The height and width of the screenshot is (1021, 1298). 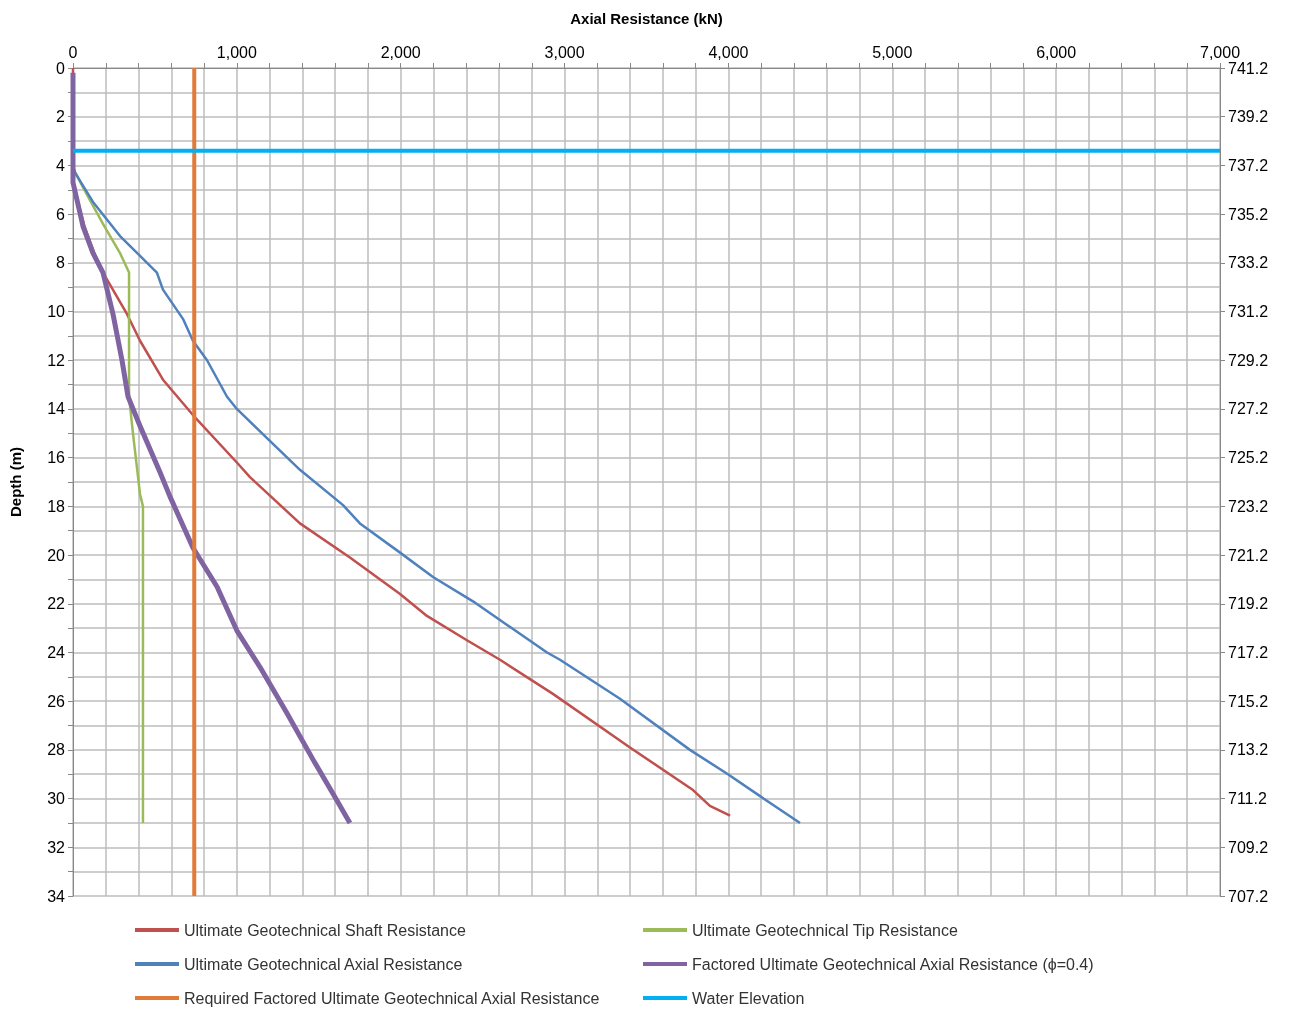 What do you see at coordinates (1248, 701) in the screenshot?
I see `y2-tick-label: 715.2` at bounding box center [1248, 701].